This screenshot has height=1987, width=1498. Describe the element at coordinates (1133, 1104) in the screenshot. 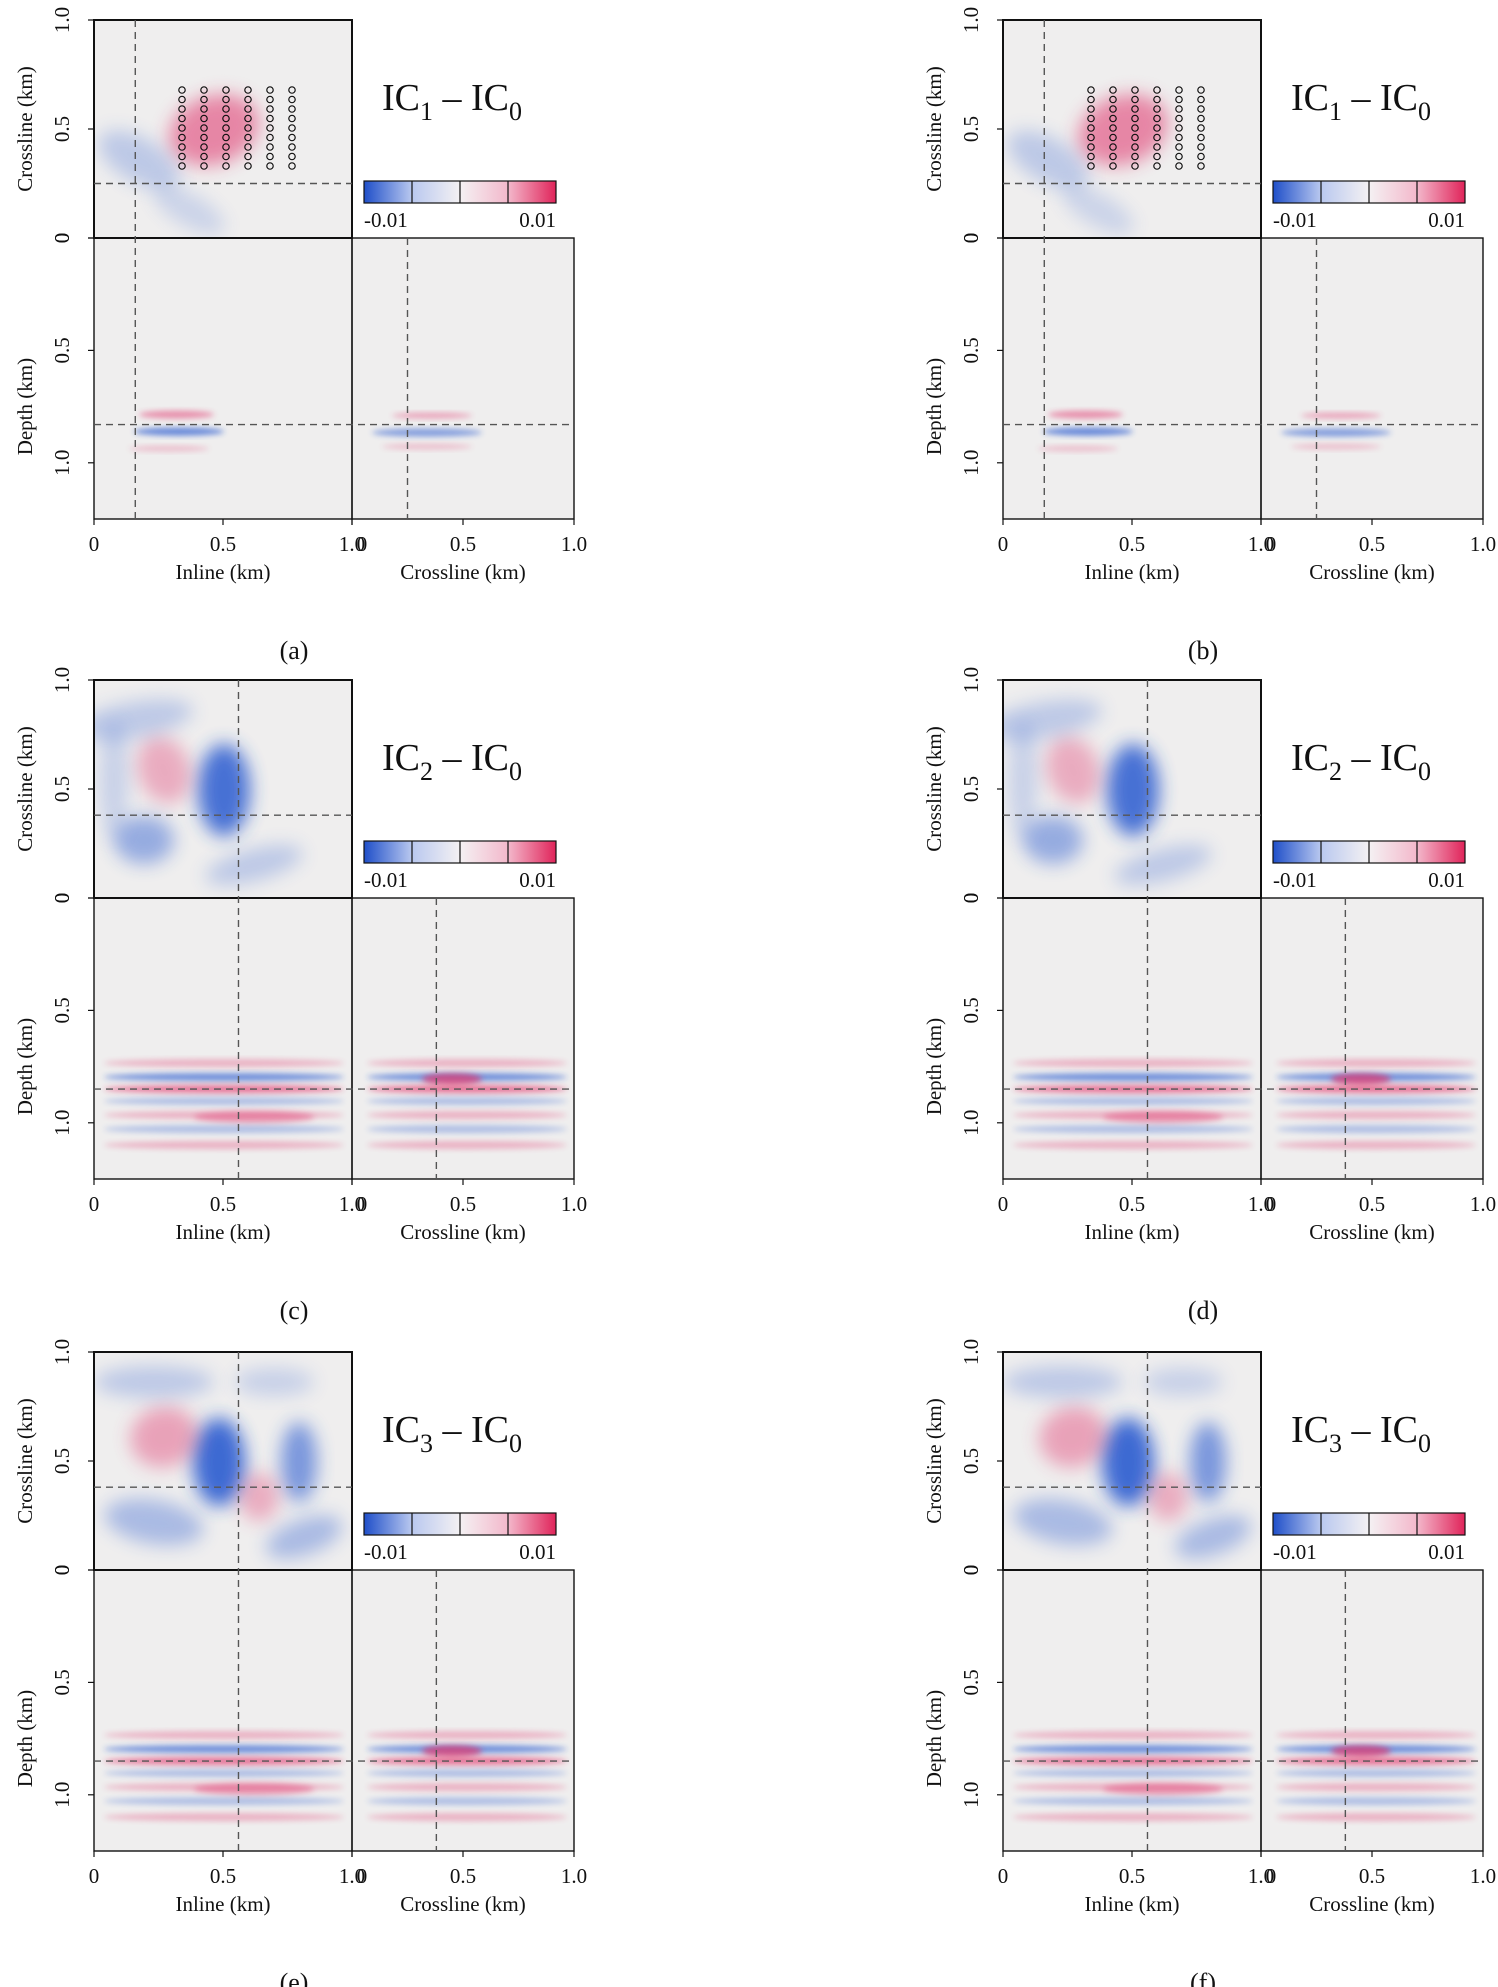

I see `inline-section-anomalies` at that location.